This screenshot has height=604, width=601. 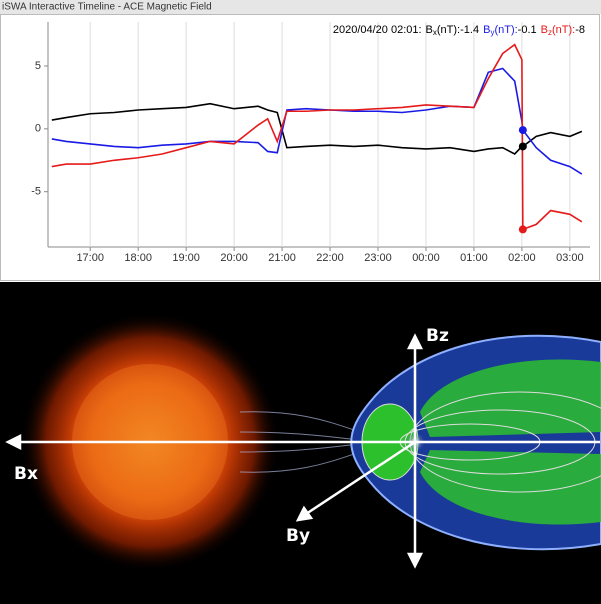 I want to click on x-tick-label: 18:00, so click(x=138, y=258).